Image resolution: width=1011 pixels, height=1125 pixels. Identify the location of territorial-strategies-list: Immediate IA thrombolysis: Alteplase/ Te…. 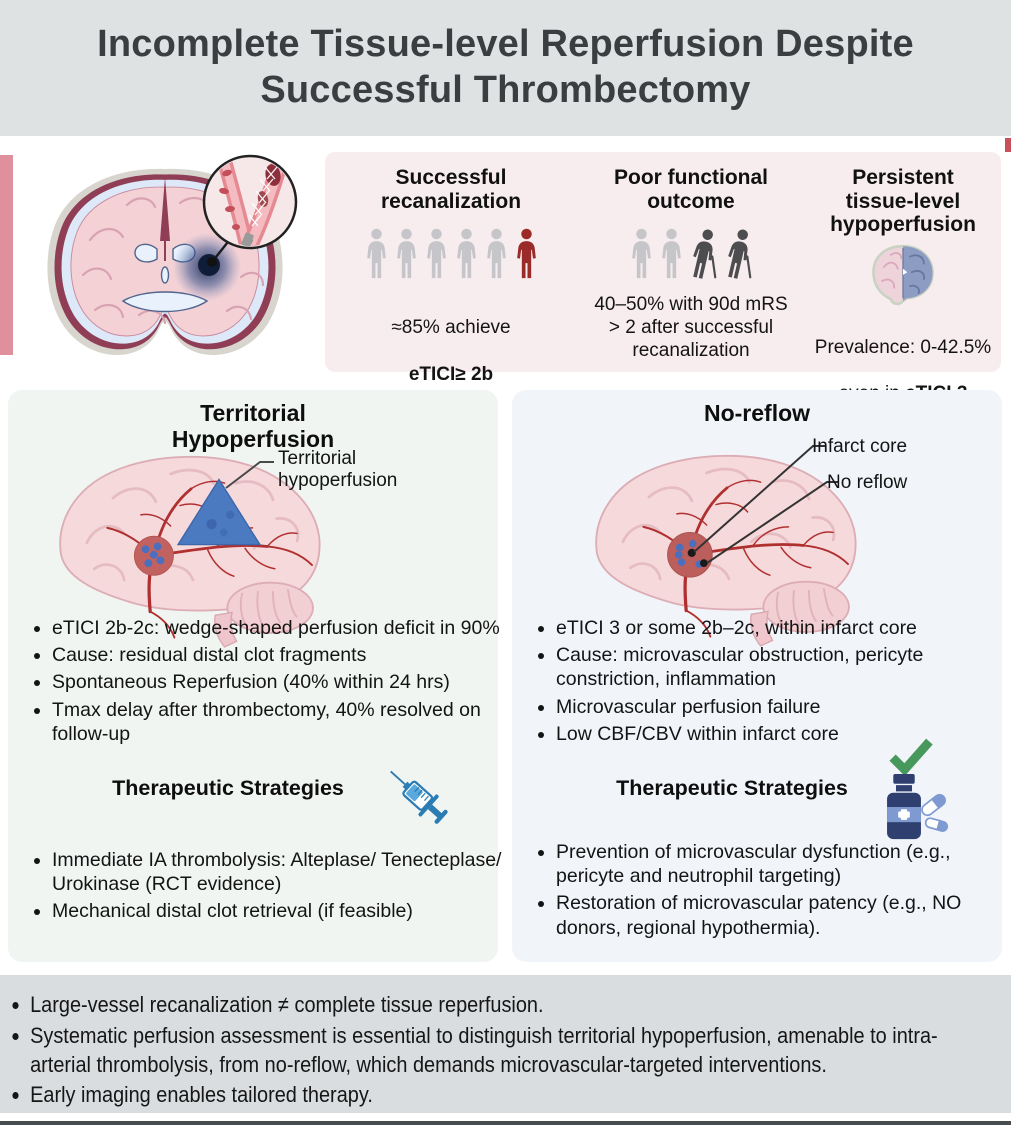
(267, 887).